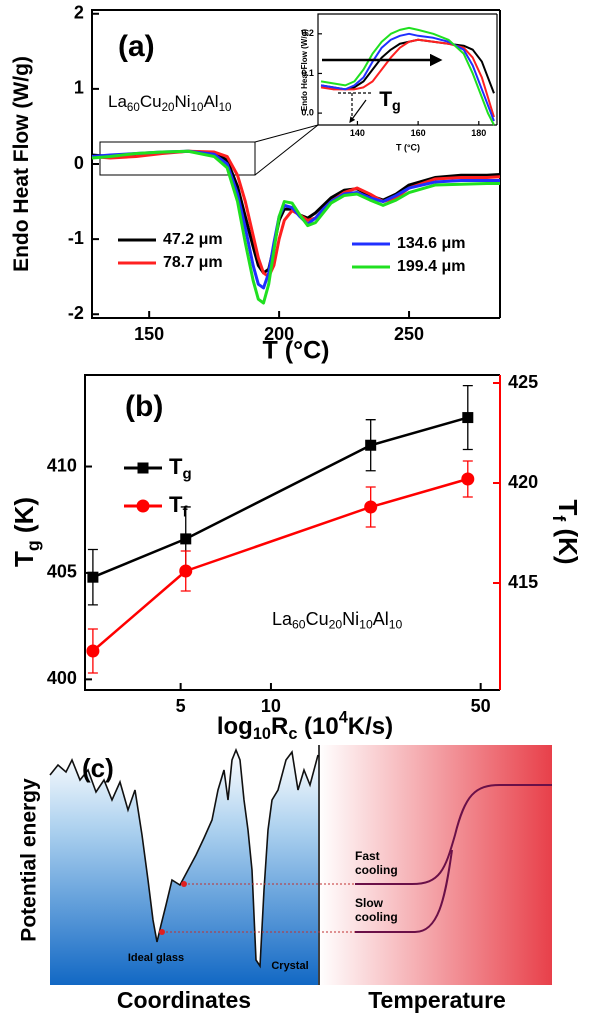  I want to click on energy-landscape-fill, so click(184, 867).